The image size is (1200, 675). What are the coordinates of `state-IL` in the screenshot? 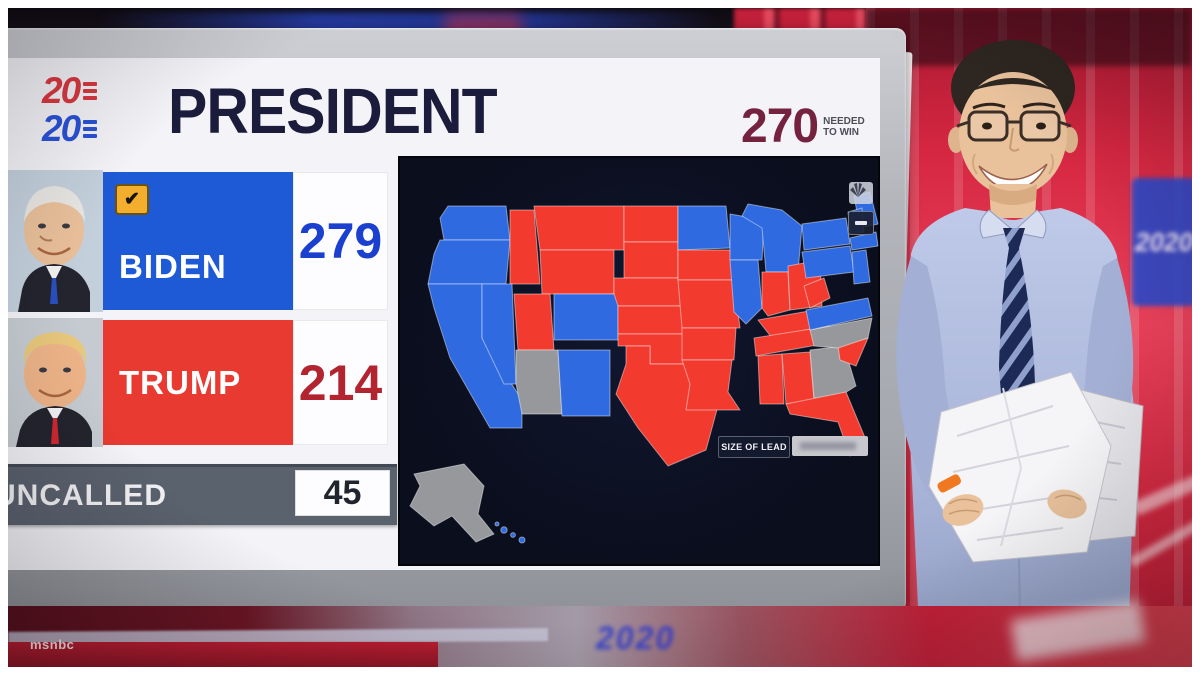 It's located at (746, 292).